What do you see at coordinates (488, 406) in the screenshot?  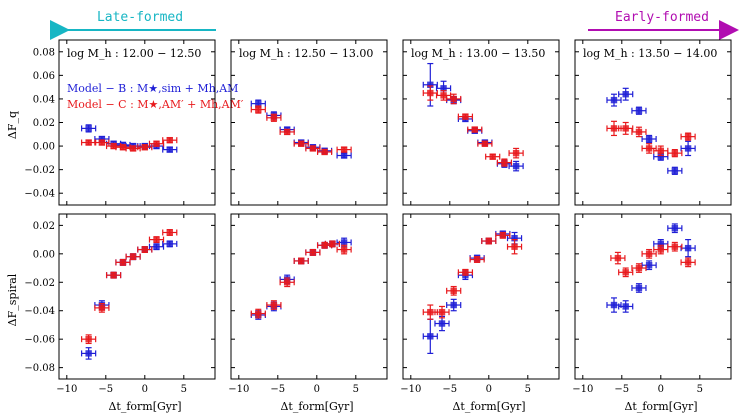 I see `xlabel-3: Δt_form[Gyr]` at bounding box center [488, 406].